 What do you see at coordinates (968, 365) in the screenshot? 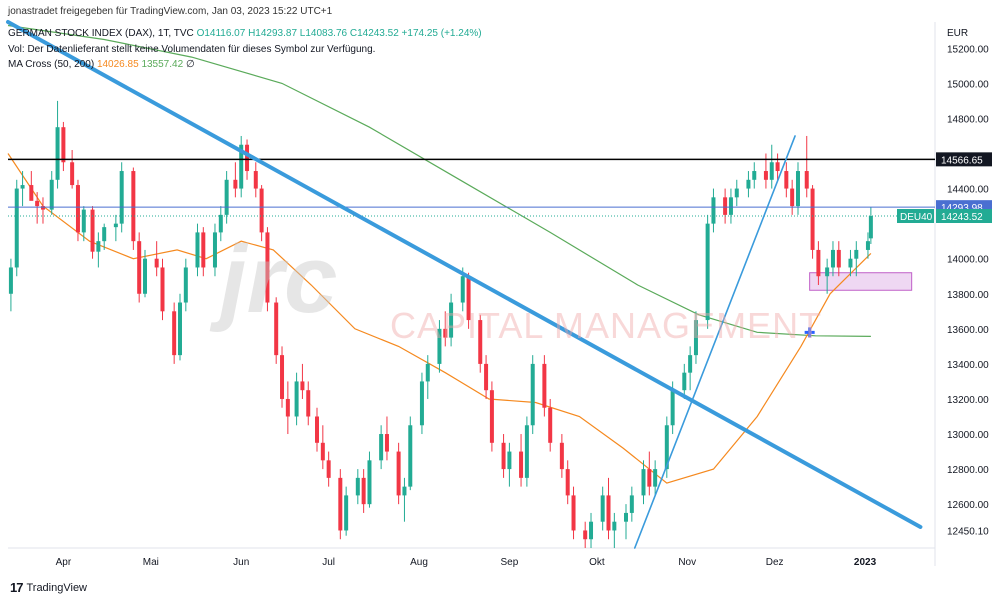
I see `price-tick-7: 13400.00` at bounding box center [968, 365].